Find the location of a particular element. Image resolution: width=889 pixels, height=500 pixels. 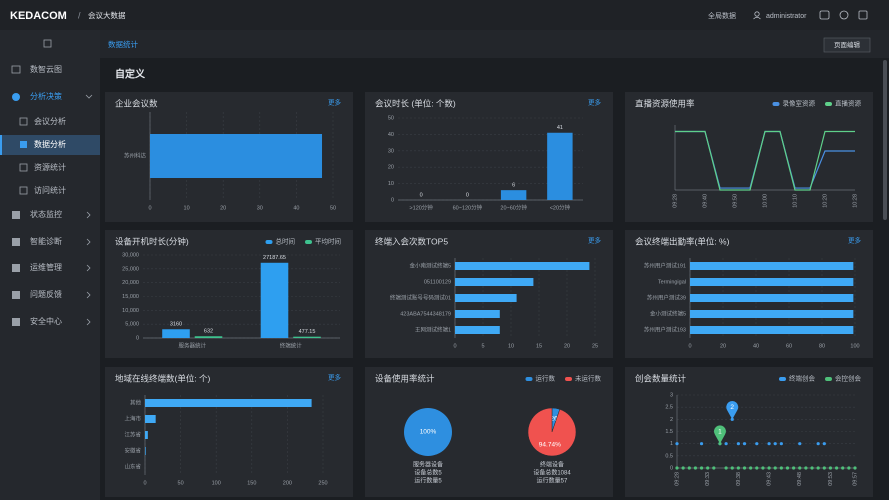

section-title: 自定义 is located at coordinates (130, 74).